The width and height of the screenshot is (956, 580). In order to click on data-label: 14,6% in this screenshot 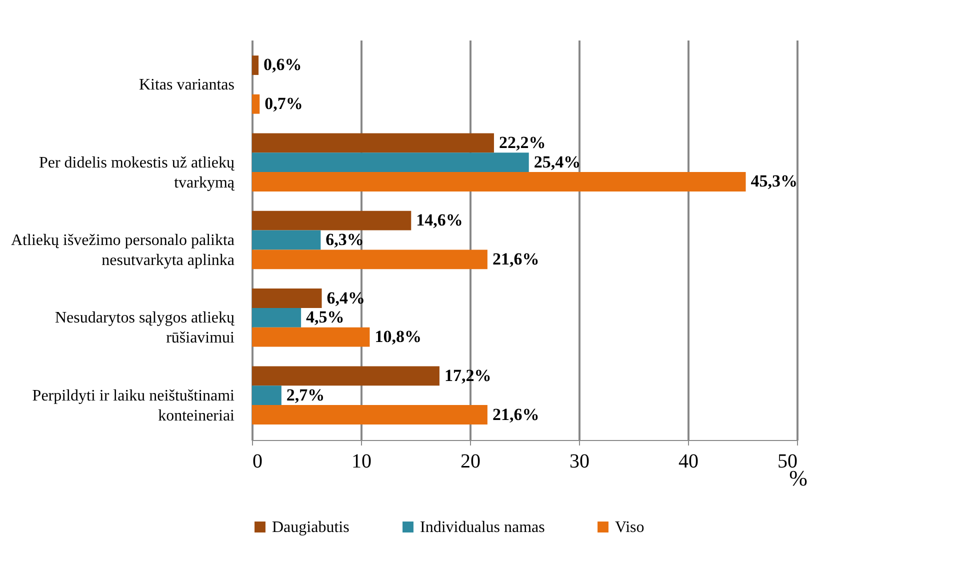, I will do `click(439, 220)`.